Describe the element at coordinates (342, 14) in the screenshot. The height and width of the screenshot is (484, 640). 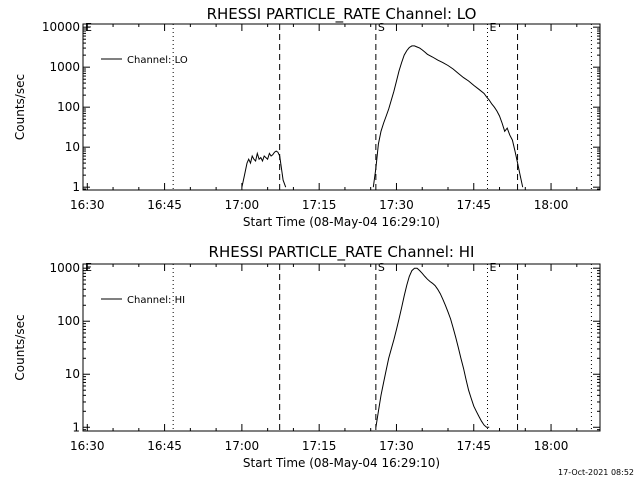
I see `chart-title: RHESSI PARTICLE_RATE Channel: LO` at that location.